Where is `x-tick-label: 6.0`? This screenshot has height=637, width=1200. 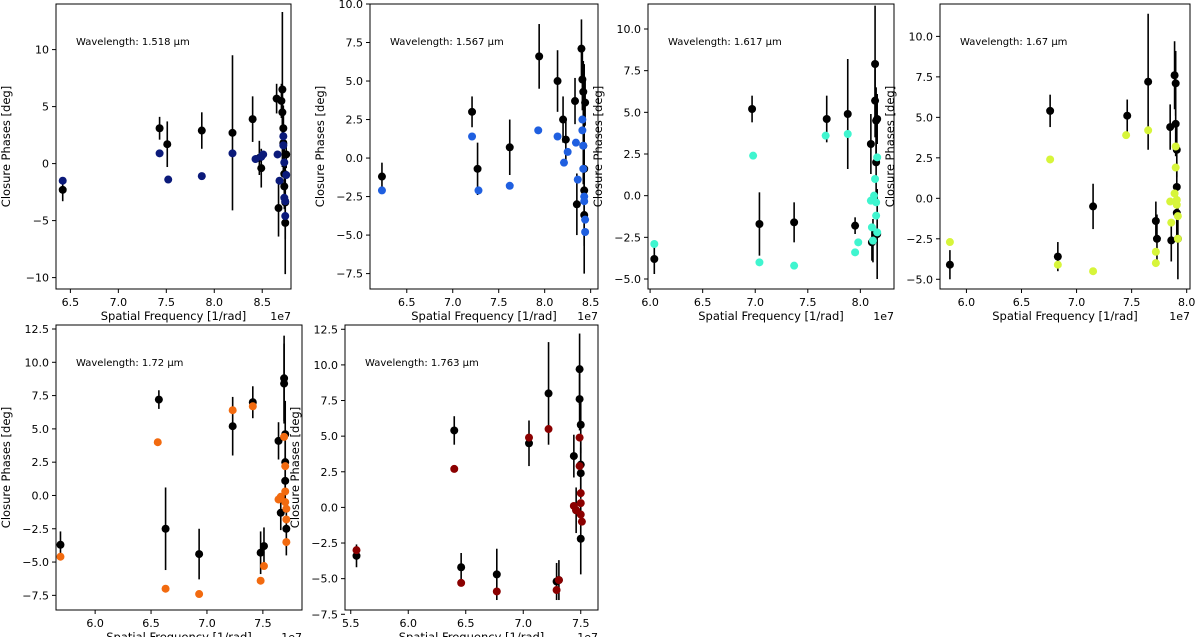
x-tick-label: 6.0 is located at coordinates (650, 302).